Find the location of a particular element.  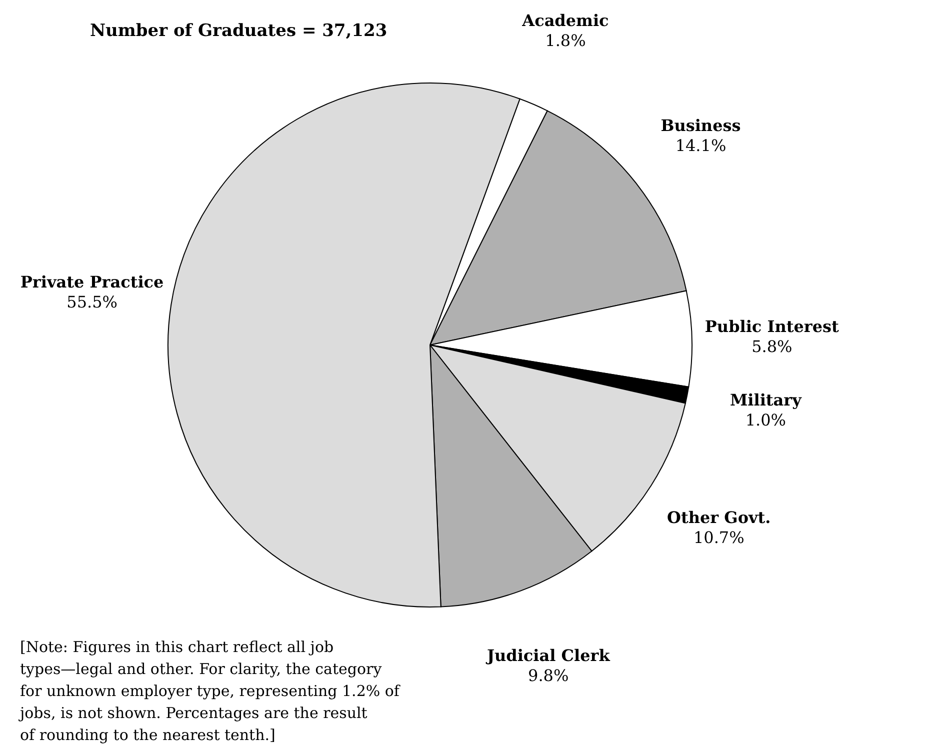

slice-label: Private Practice is located at coordinates (92, 282).